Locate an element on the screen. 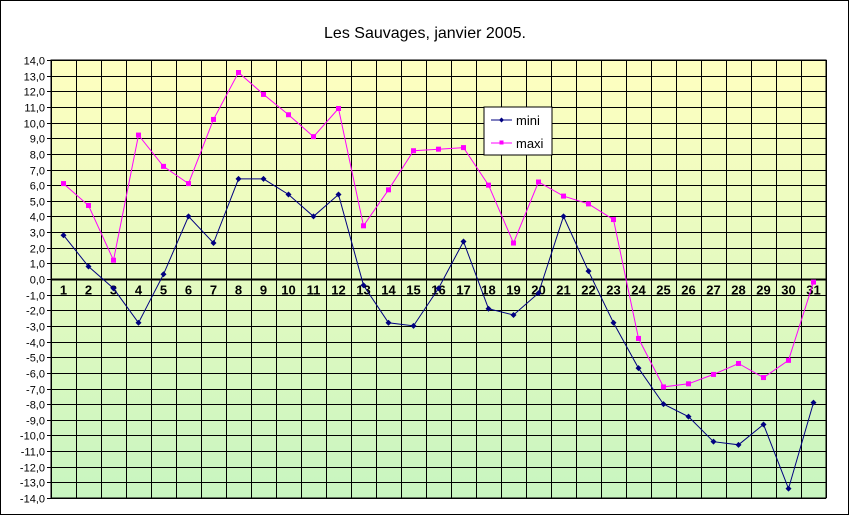 The image size is (849, 516). x-tick-label: 7 is located at coordinates (213, 290).